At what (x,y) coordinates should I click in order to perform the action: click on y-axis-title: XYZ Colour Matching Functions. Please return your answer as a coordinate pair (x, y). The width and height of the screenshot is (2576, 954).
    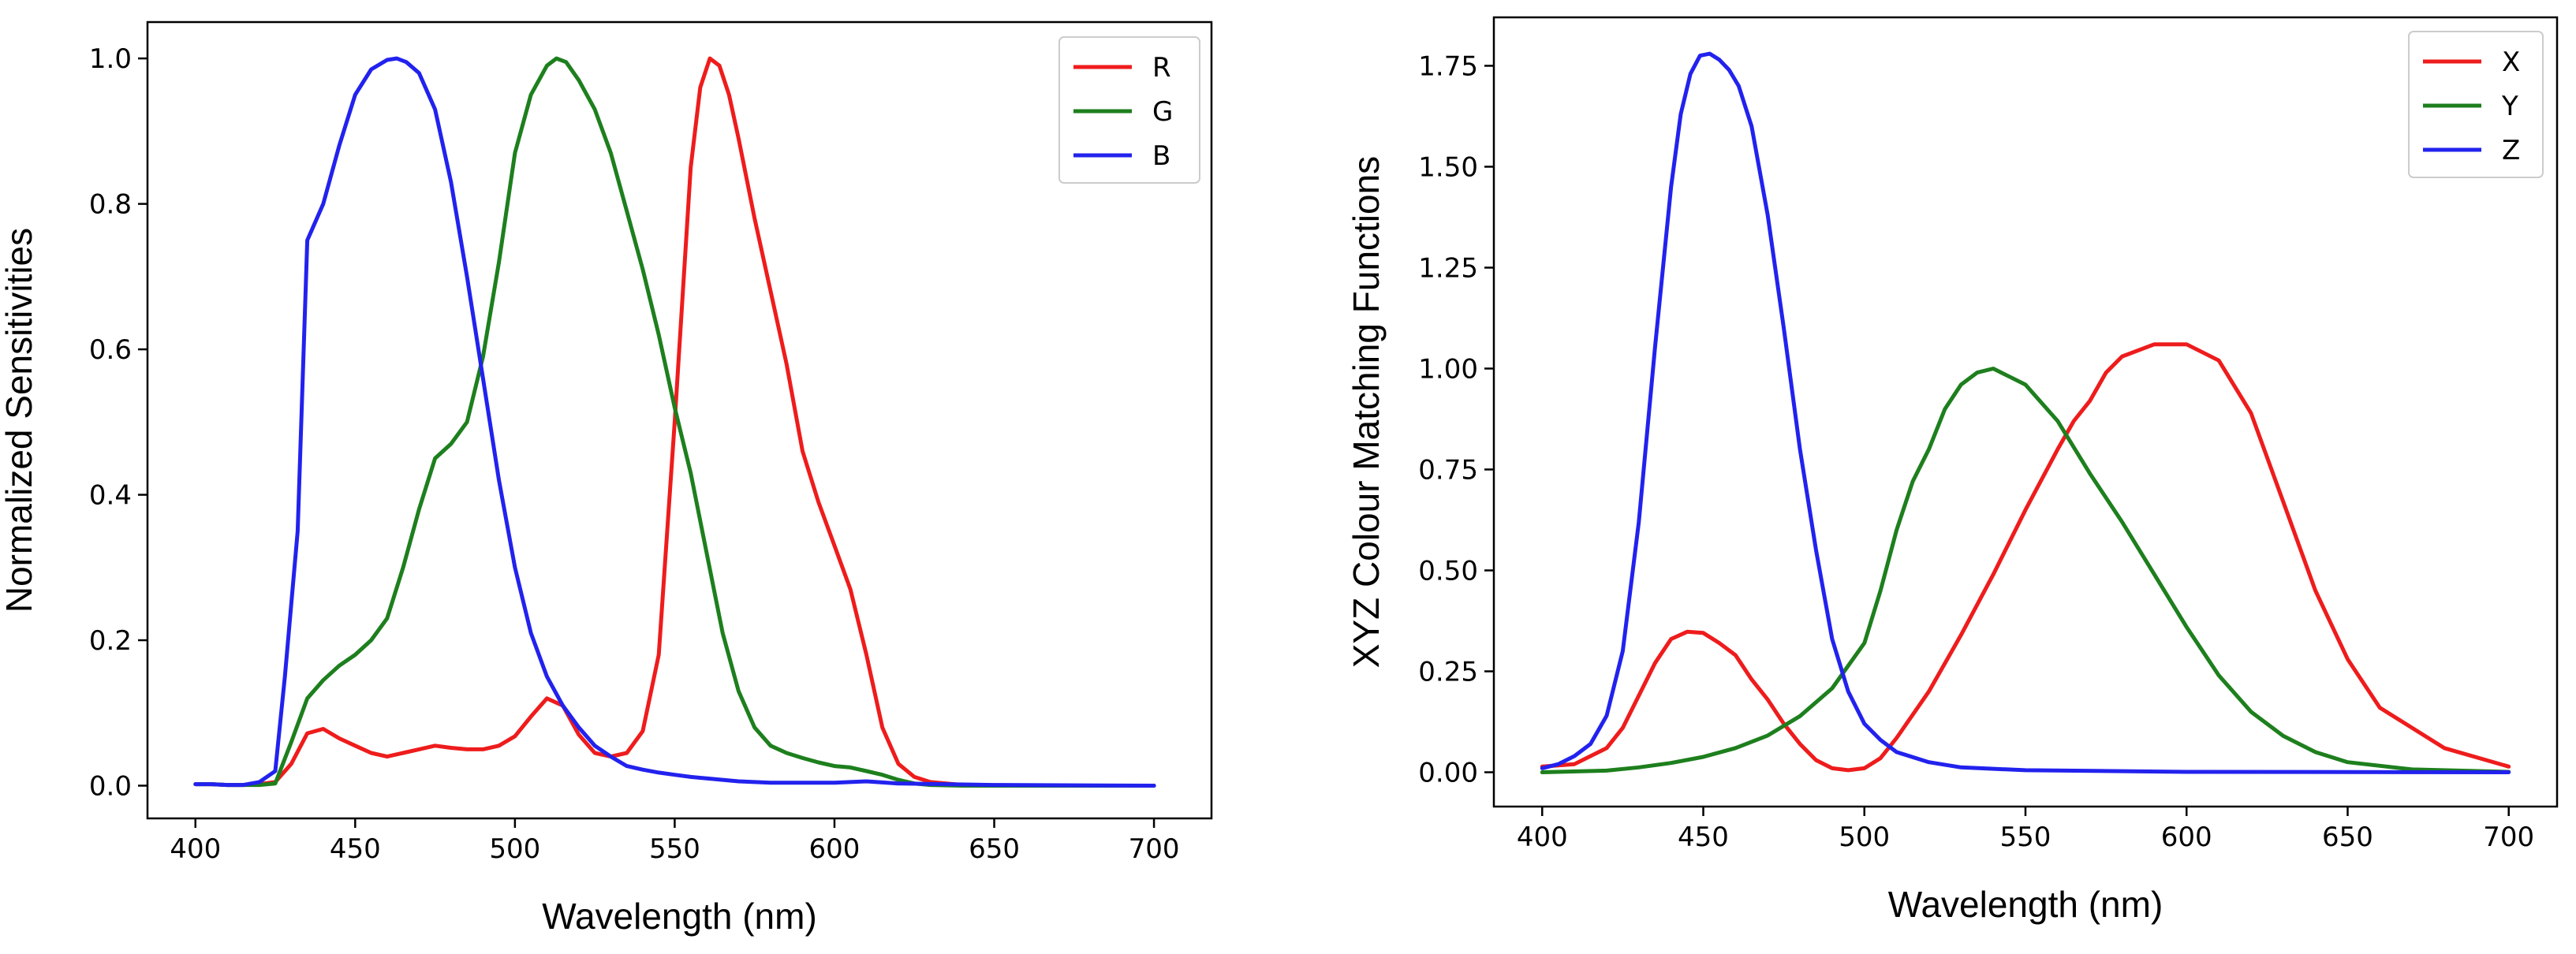
    Looking at the image, I should click on (1366, 412).